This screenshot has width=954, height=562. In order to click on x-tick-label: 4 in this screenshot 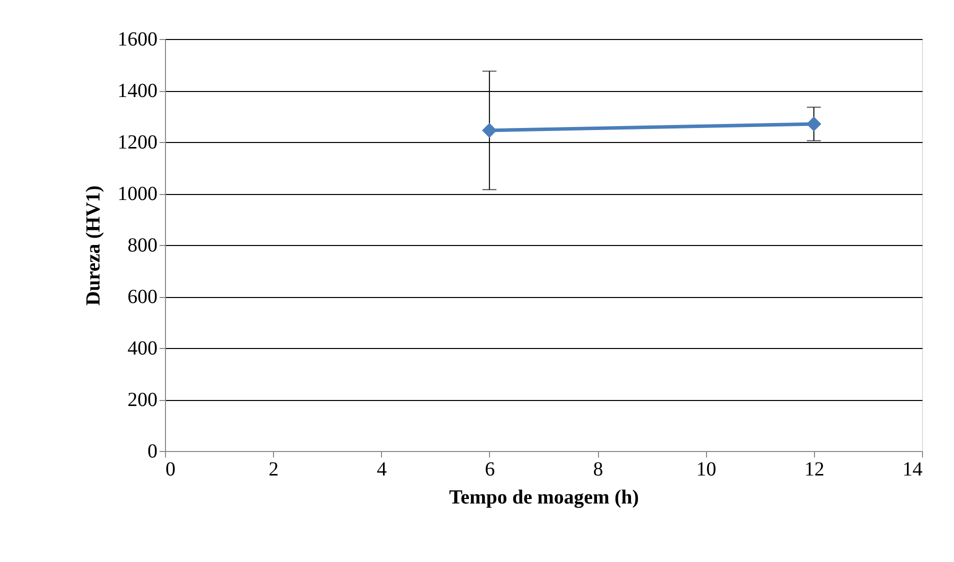, I will do `click(381, 469)`.